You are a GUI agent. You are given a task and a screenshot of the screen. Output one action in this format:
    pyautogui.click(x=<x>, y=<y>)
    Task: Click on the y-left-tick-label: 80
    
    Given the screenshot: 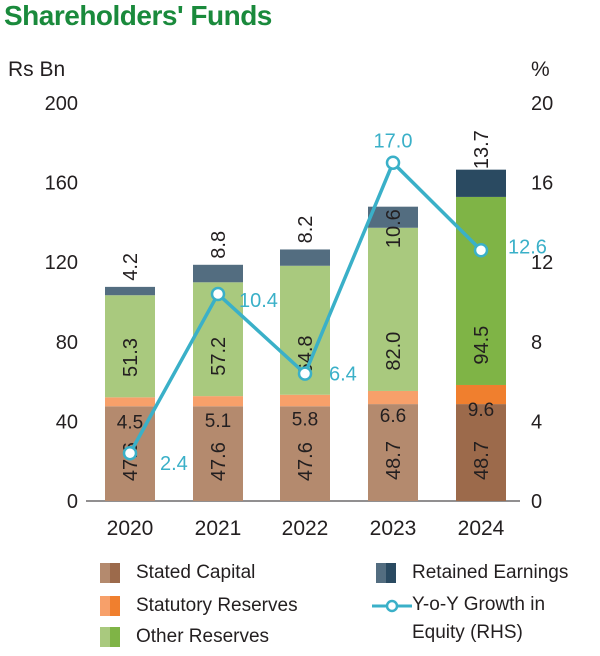 What is the action you would take?
    pyautogui.click(x=67, y=343)
    